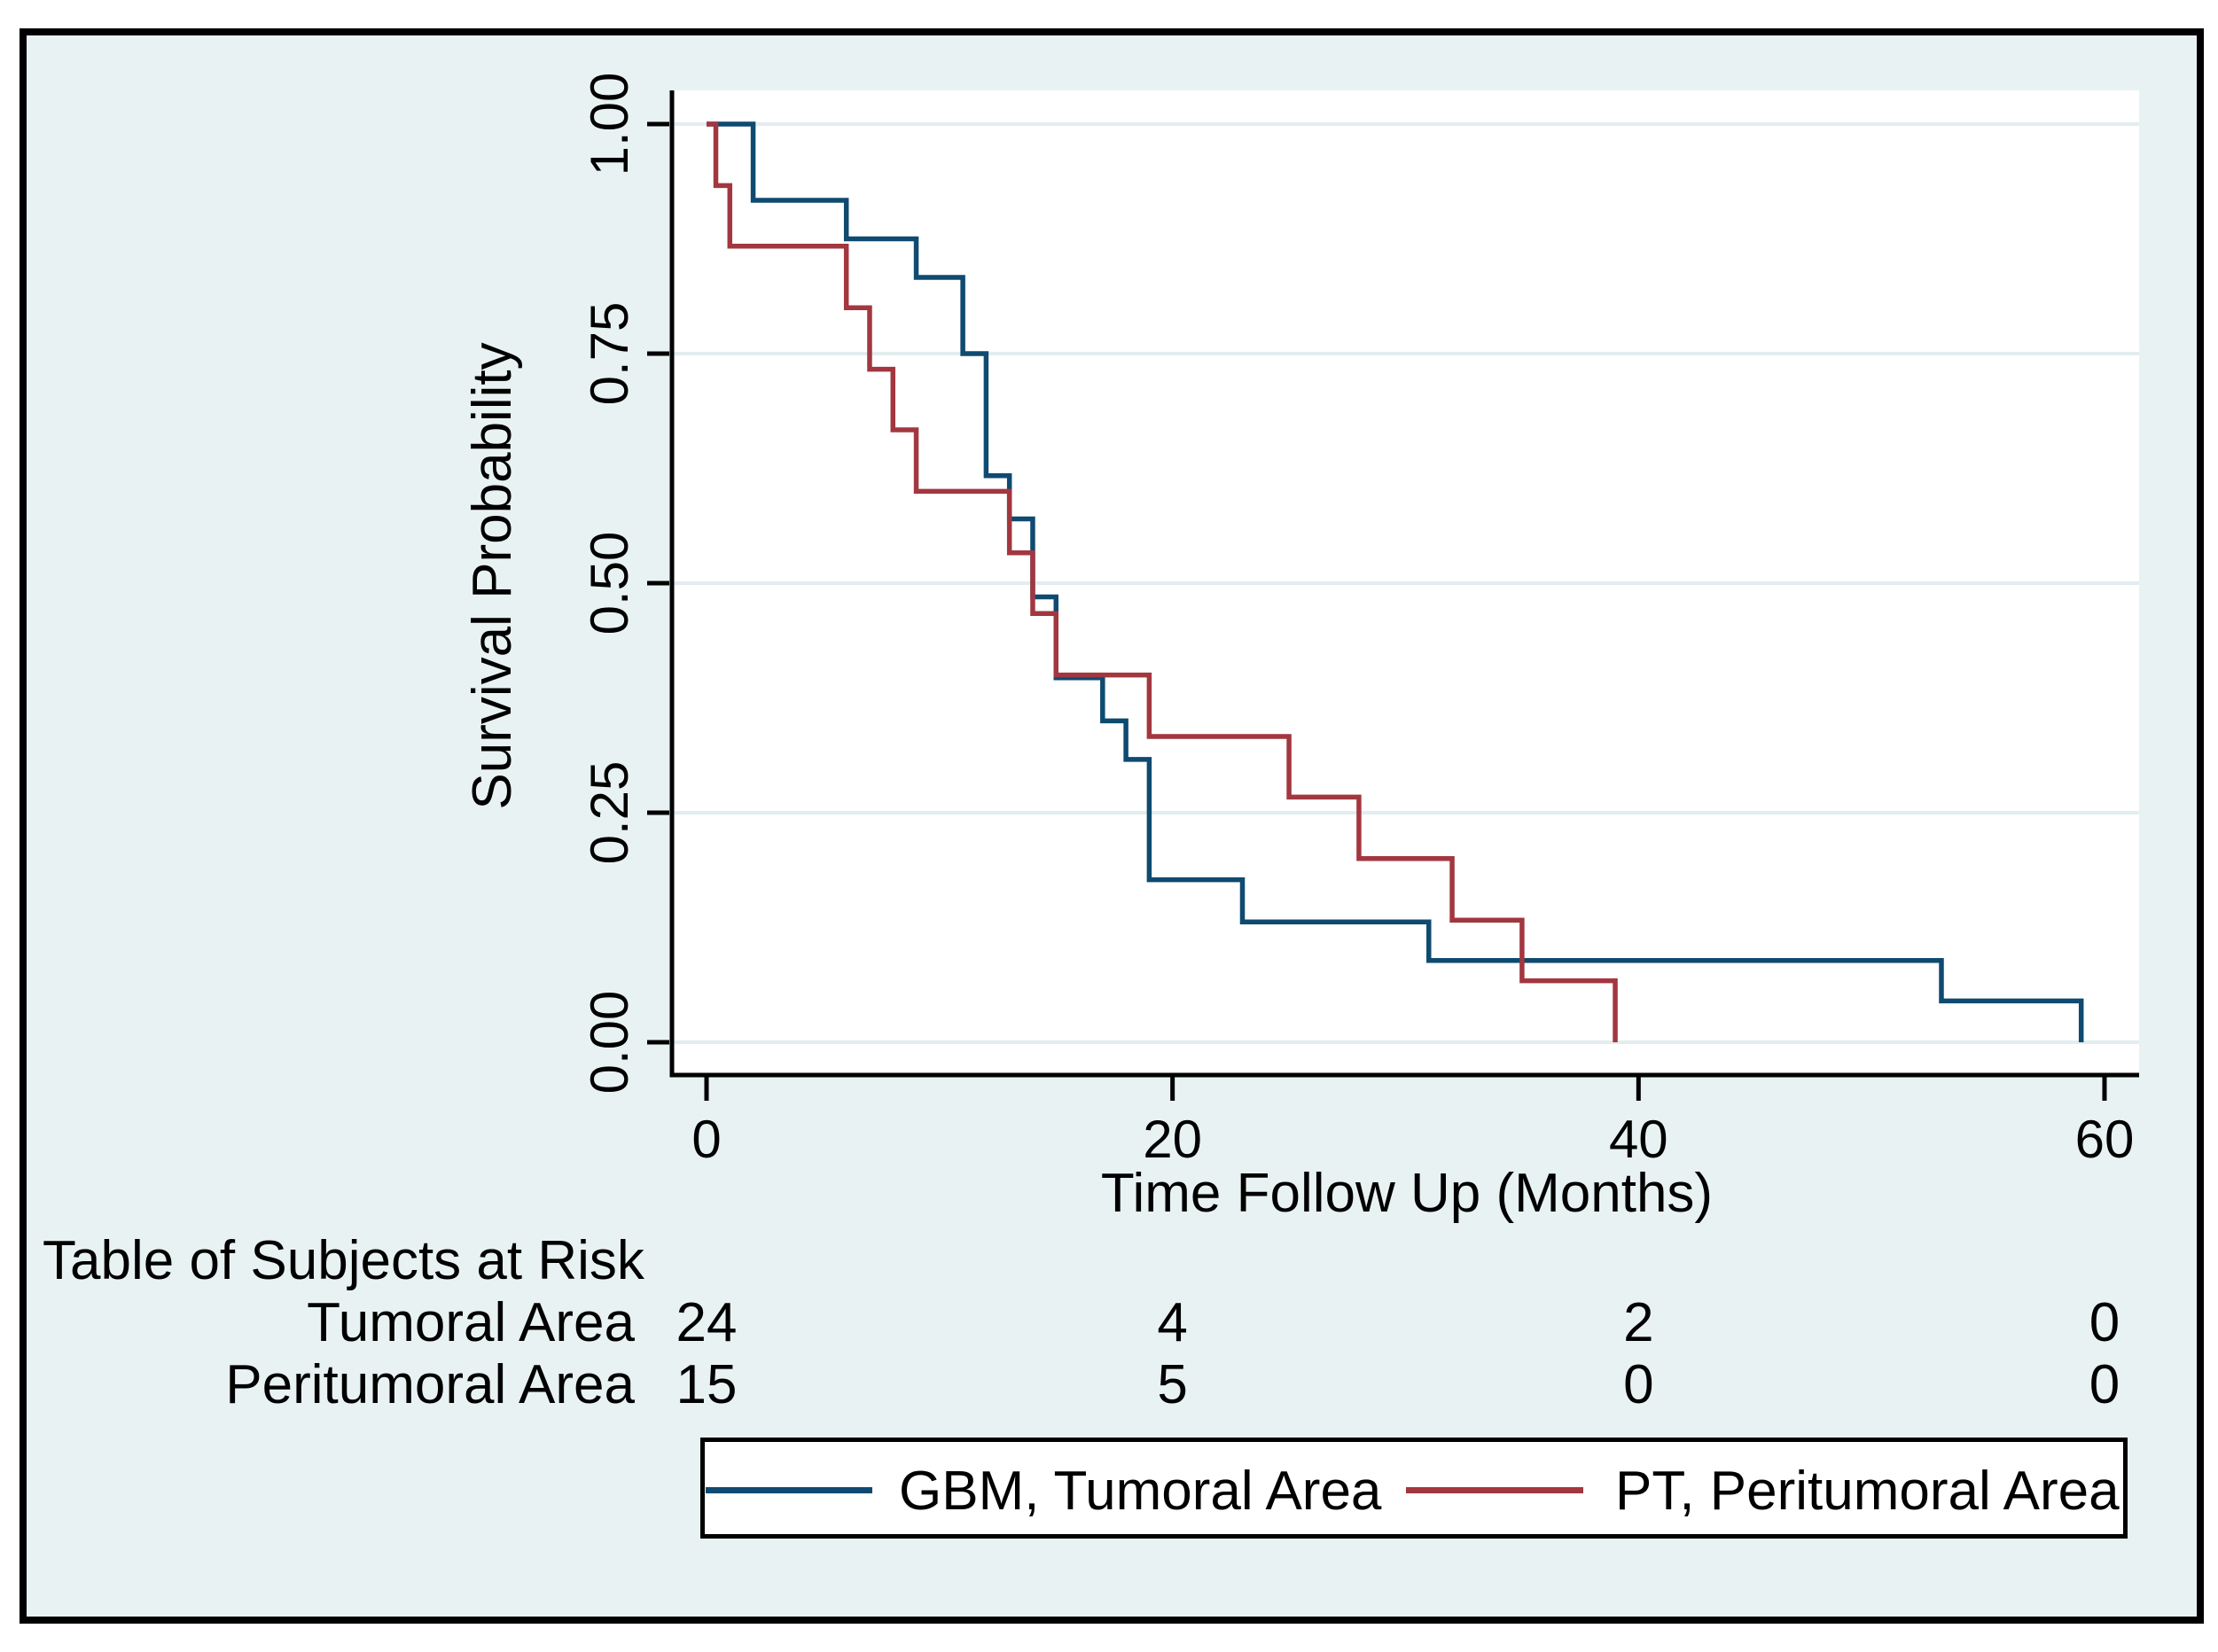 This screenshot has width=2218, height=1652. Describe the element at coordinates (707, 1384) in the screenshot. I see `risk-count: 15` at that location.